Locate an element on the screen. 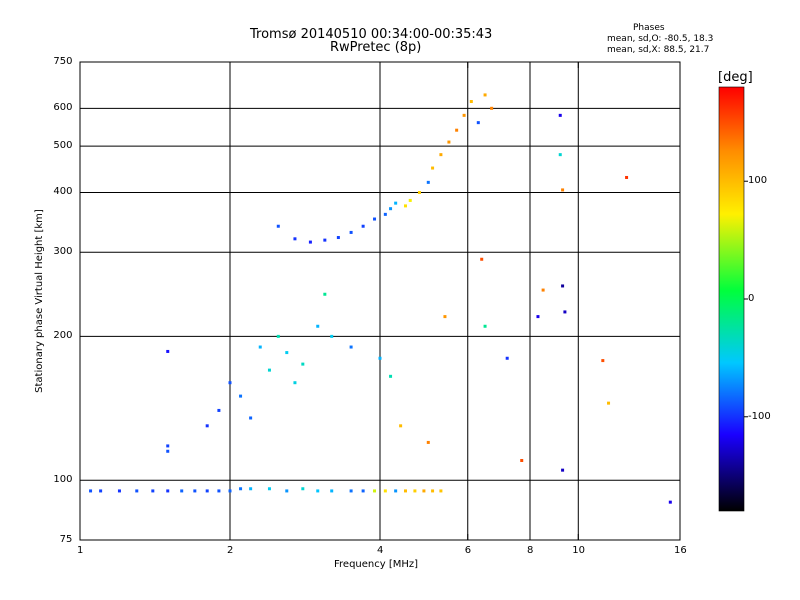 The image size is (800, 600). colorbar-tick-label: -100 is located at coordinates (759, 416).